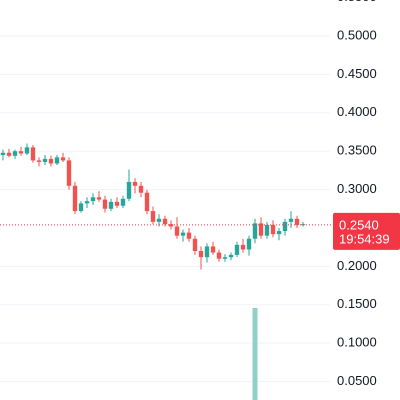 This screenshot has width=400, height=400. I want to click on y-tick-label: 0.0500, so click(357, 380).